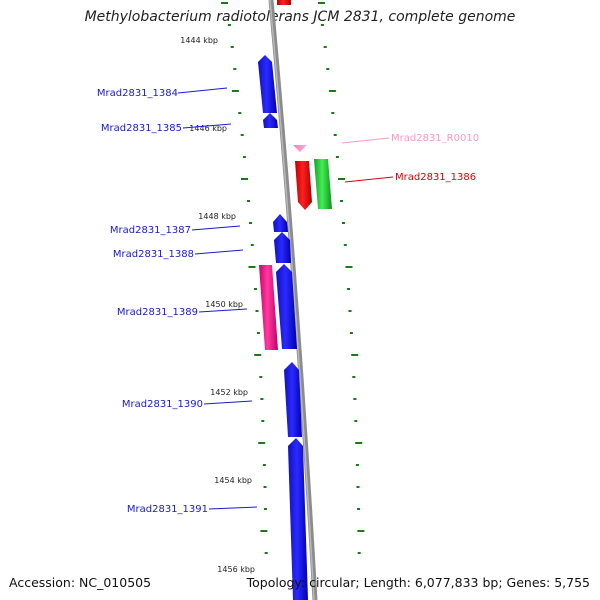  Describe the element at coordinates (365, 140) in the screenshot. I see `leader-mrad2831-r0010` at that location.